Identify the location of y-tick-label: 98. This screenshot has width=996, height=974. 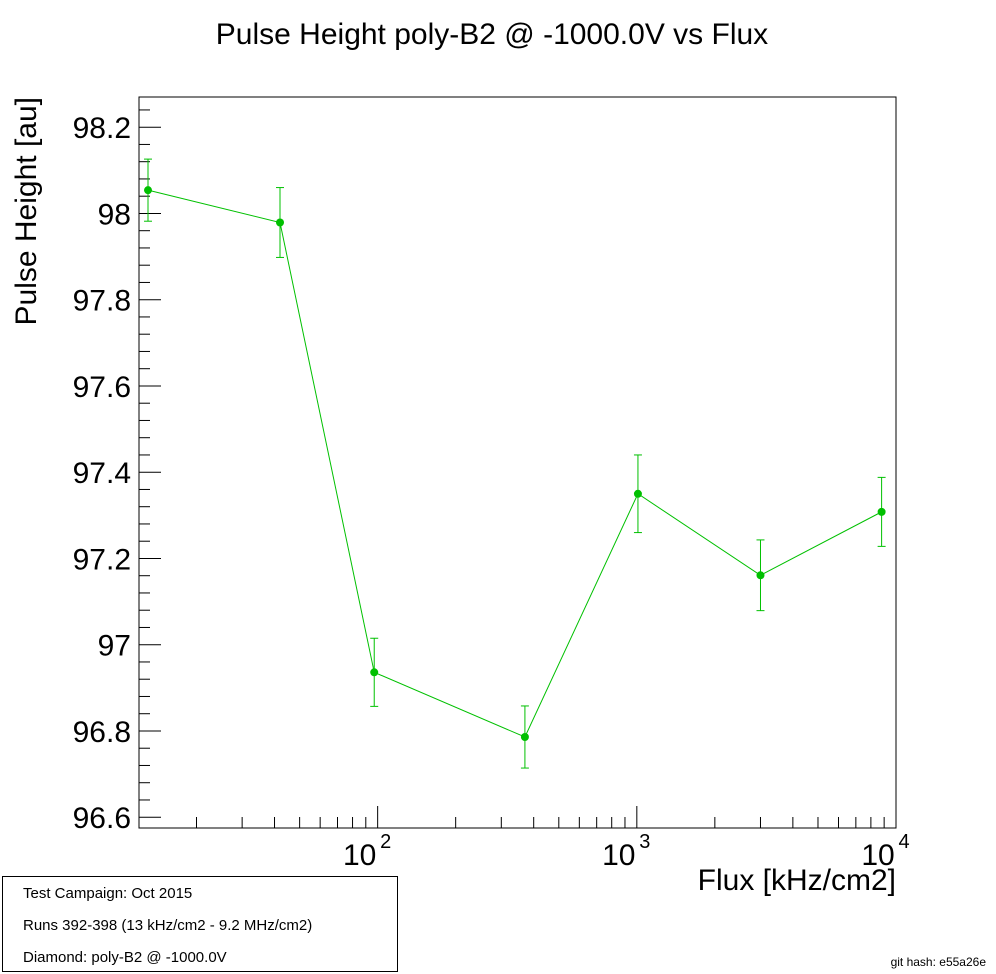
(114, 214).